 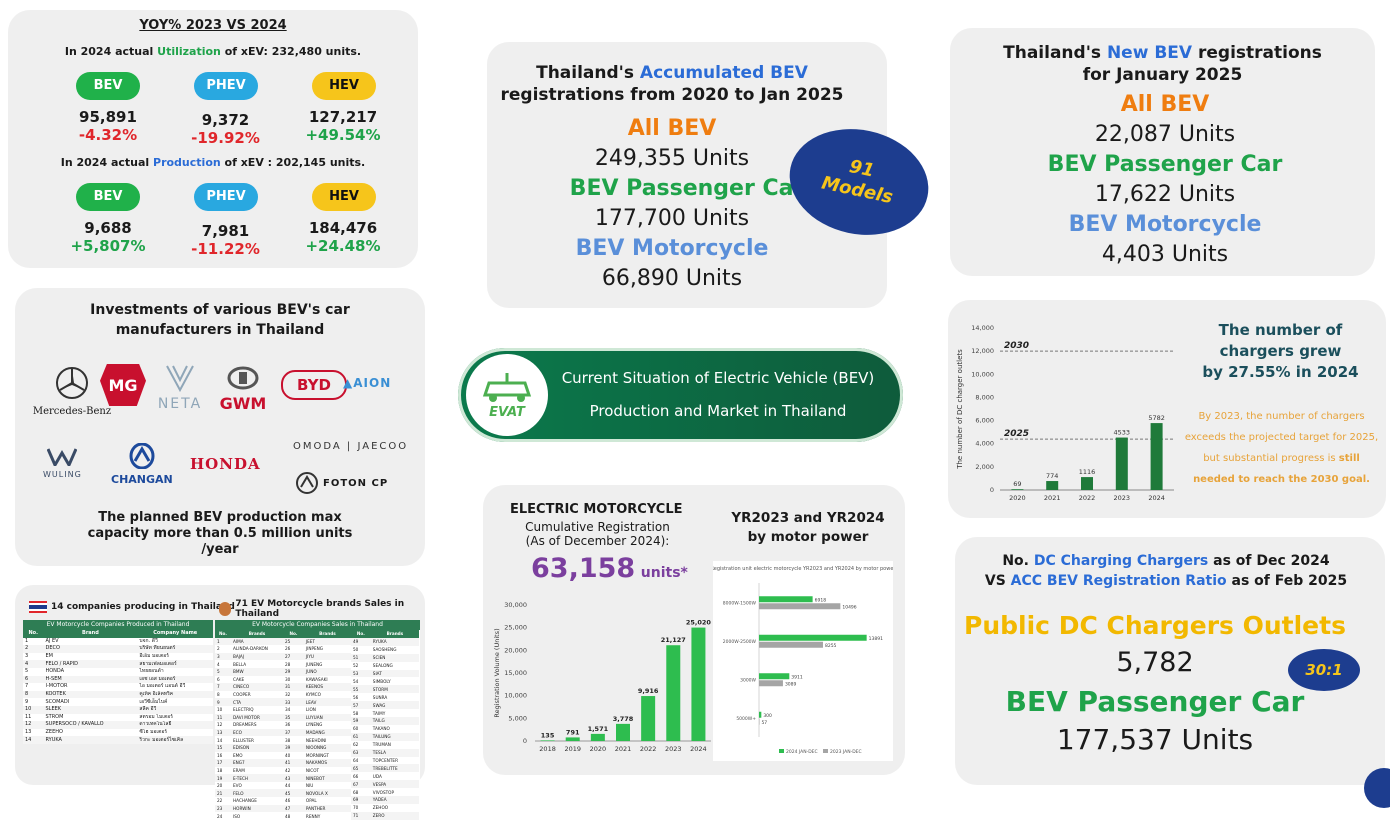 What do you see at coordinates (33, 740) in the screenshot?
I see `table-cell: 14` at bounding box center [33, 740].